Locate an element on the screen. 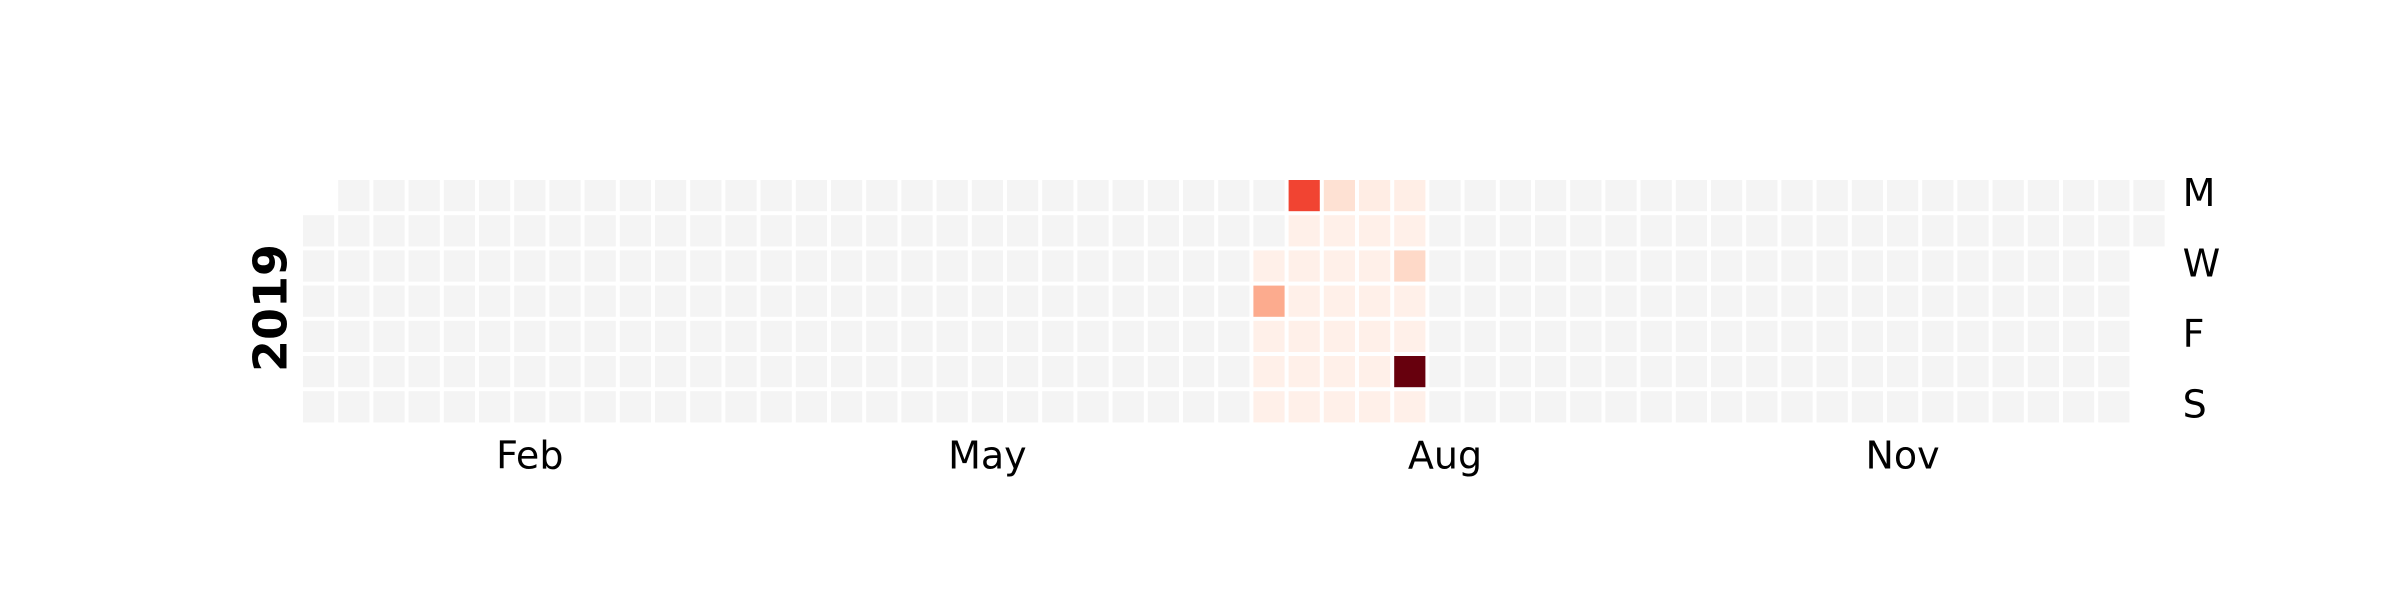 Image resolution: width=2400 pixels, height=600 pixels. day-label: M is located at coordinates (2199, 193).